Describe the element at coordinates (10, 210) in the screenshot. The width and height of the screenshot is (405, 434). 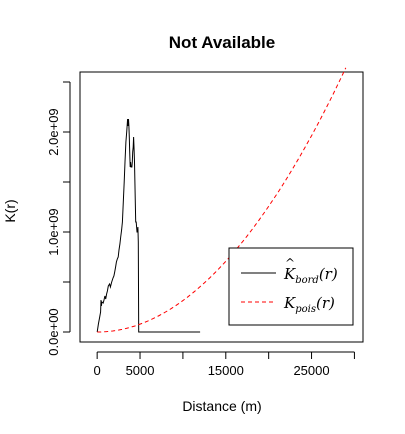
I see `y-axis-label: K(r)` at that location.